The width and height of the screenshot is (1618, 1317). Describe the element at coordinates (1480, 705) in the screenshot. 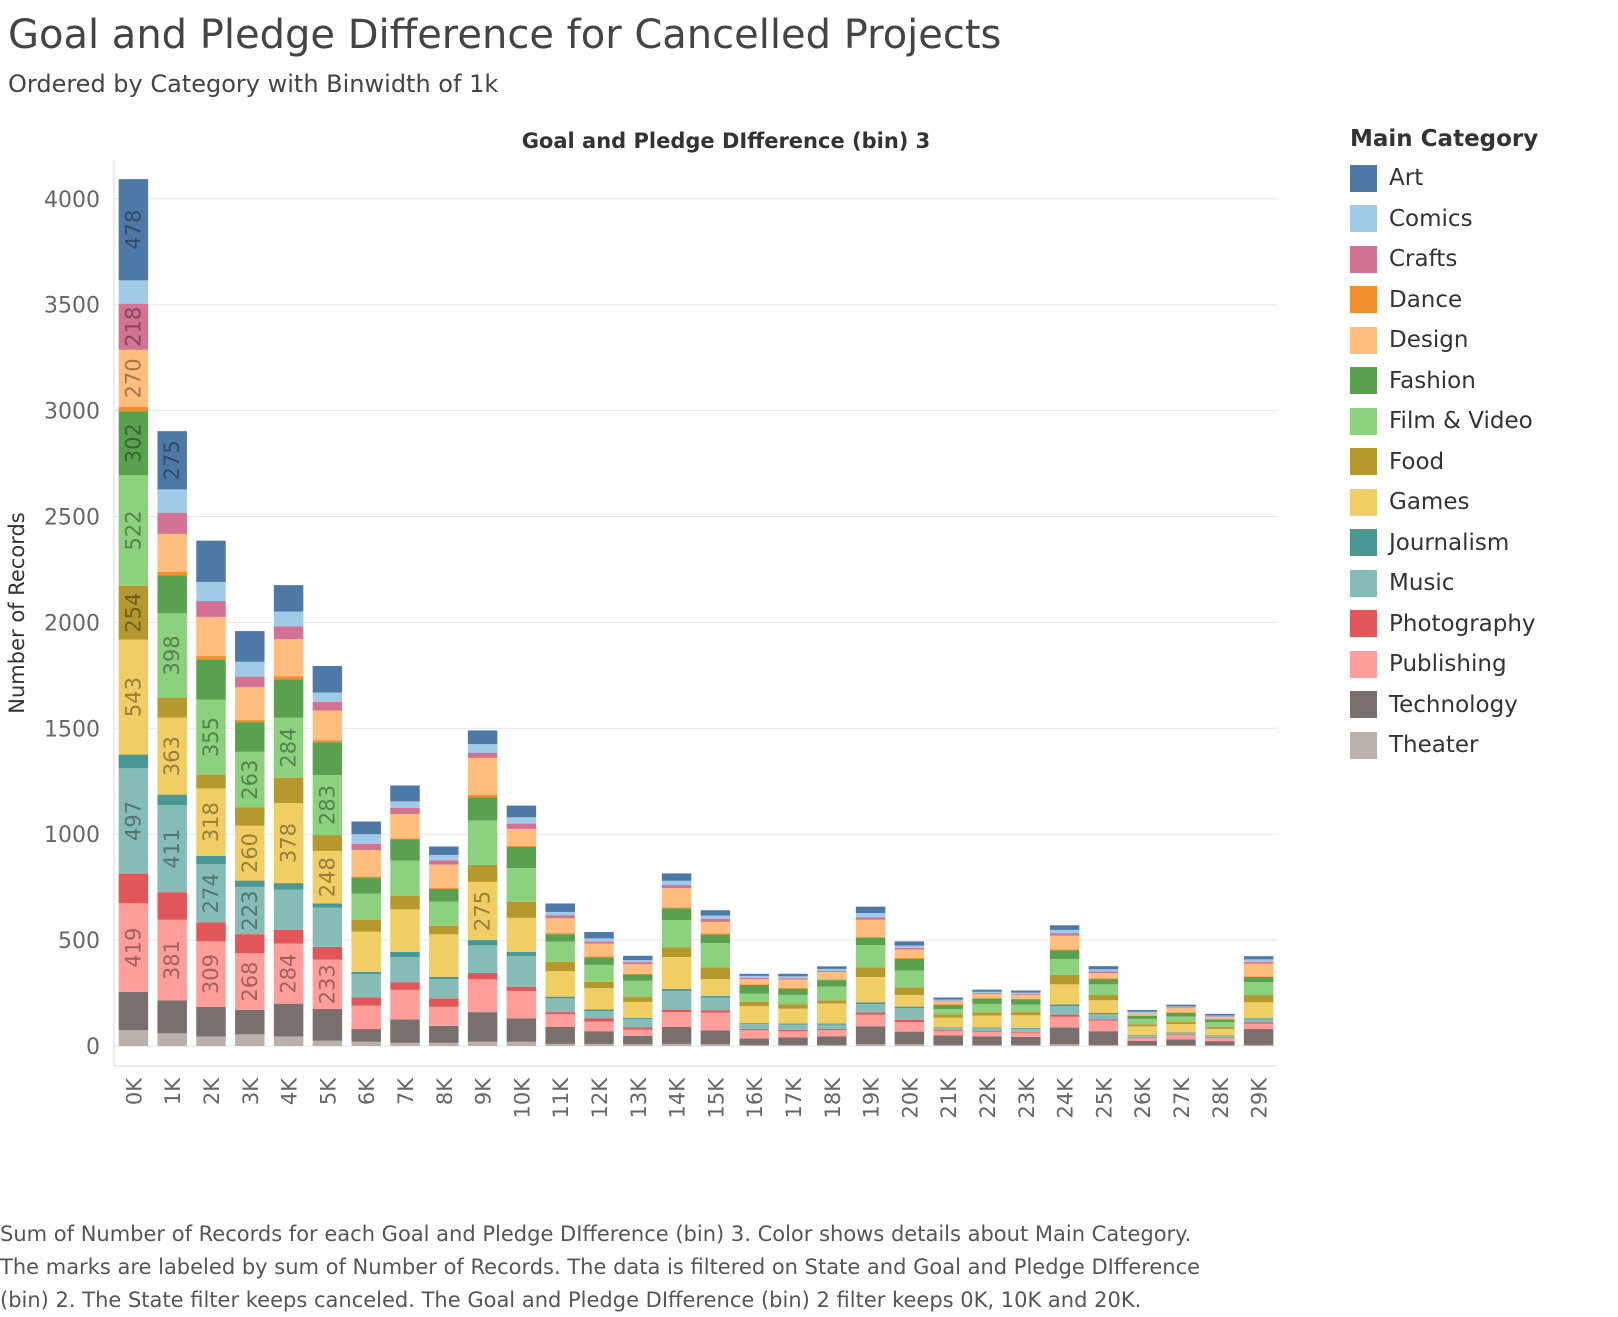

I see `legend-item: Technology` at that location.